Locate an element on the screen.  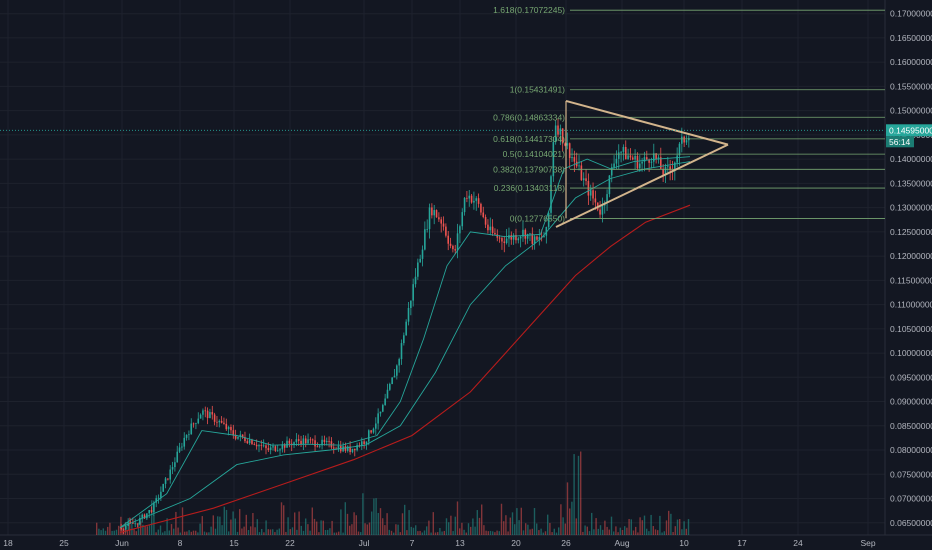
y-tick-label: 0.09000000 is located at coordinates (911, 402).